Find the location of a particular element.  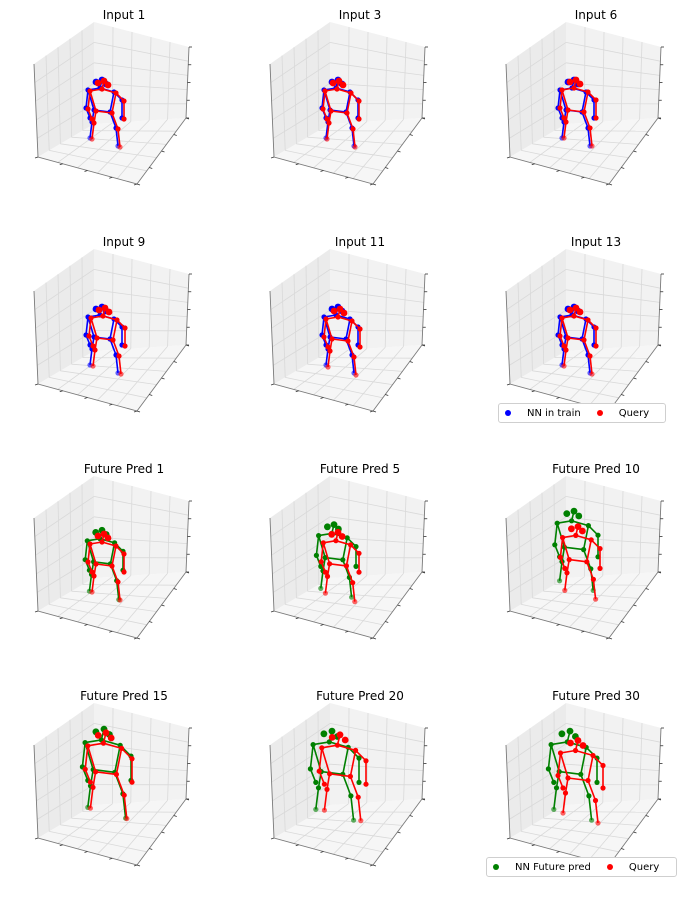

axes-3d is located at coordinates (593, 576).